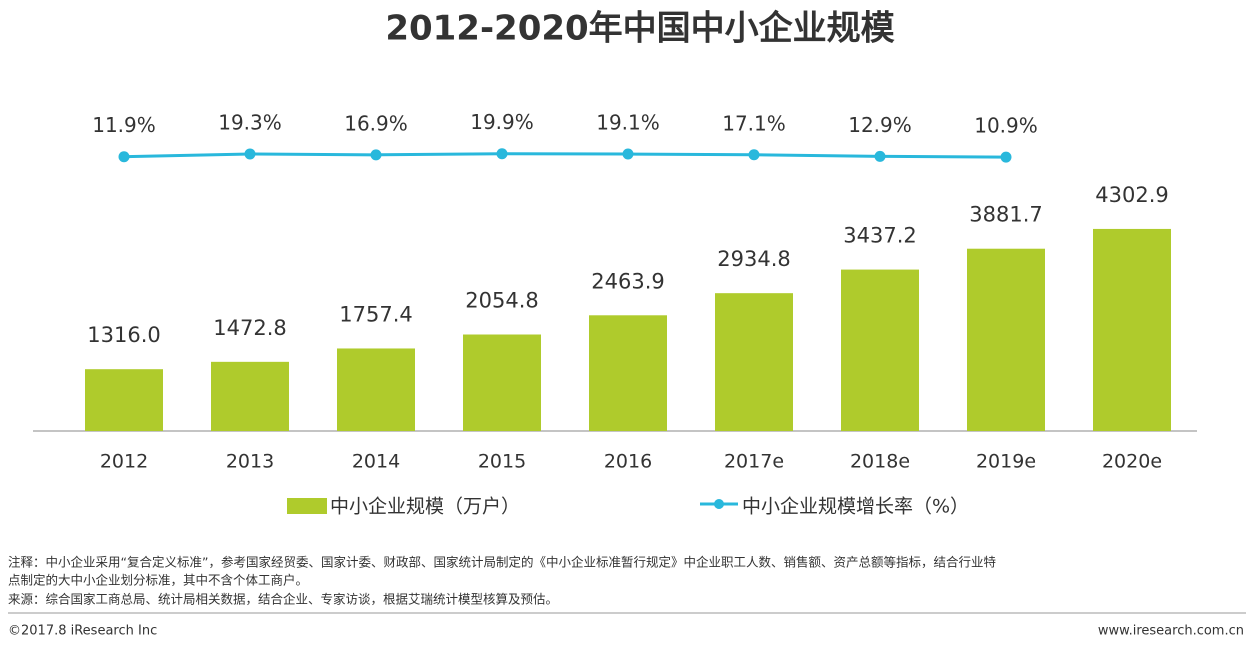  Describe the element at coordinates (376, 462) in the screenshot. I see `x-tick-label: 2014` at that location.